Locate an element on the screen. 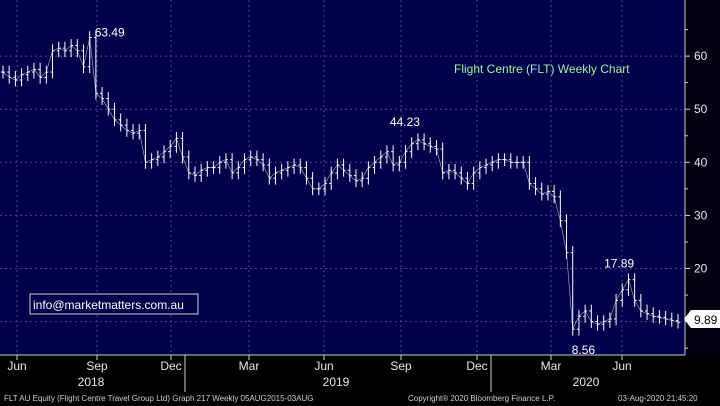 Image resolution: width=720 pixels, height=406 pixels. footer-center: Copyright® 2020 Bloomberg Finance L.P. is located at coordinates (481, 398).